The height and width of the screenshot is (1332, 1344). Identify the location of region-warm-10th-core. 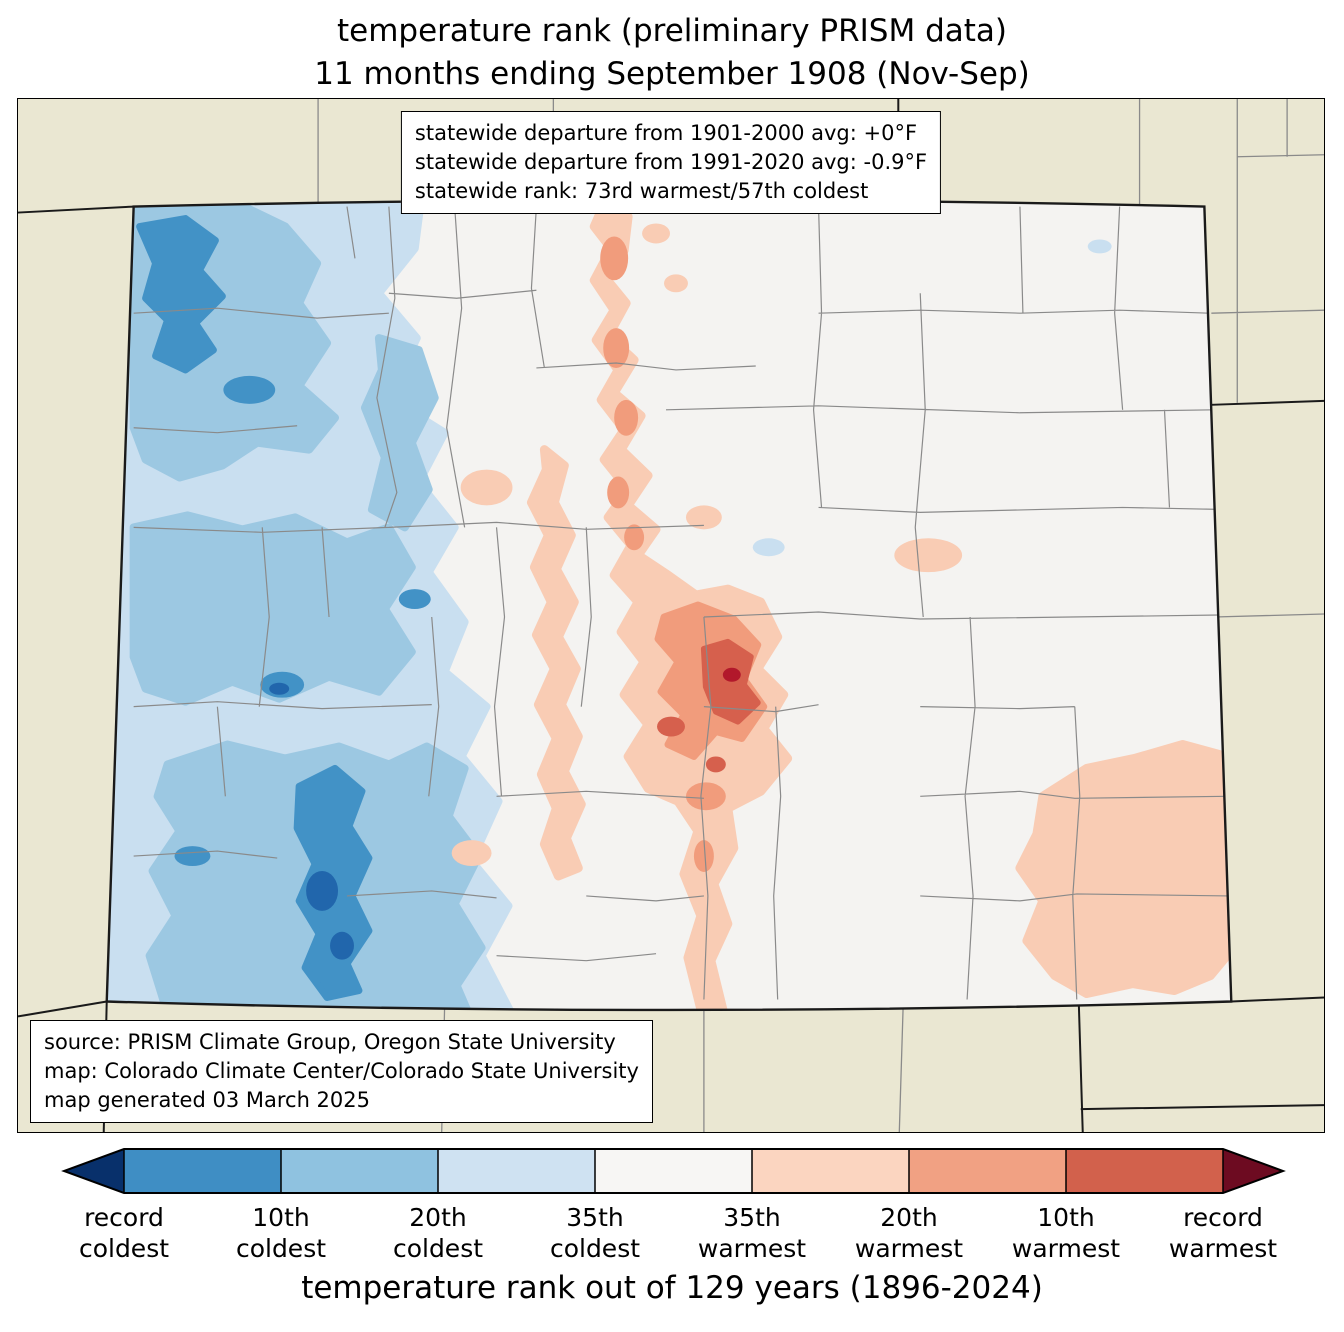
(730, 681).